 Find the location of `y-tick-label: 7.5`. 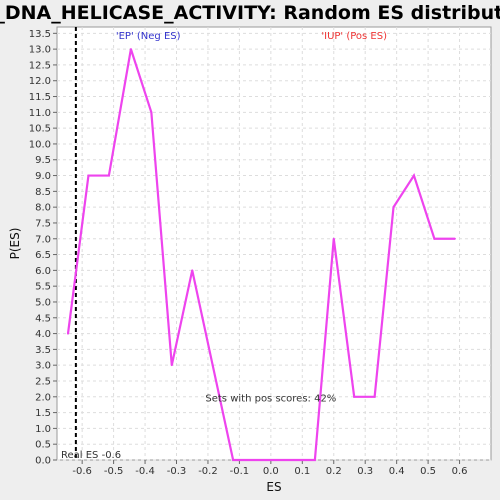

y-tick-label: 7.5 is located at coordinates (43, 223).